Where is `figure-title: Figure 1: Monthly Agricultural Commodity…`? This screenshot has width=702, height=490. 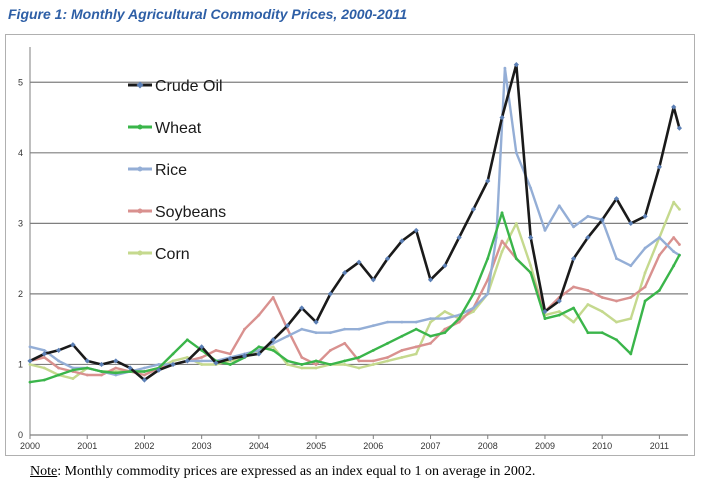
figure-title: Figure 1: Monthly Agricultural Commodity… is located at coordinates (208, 14).